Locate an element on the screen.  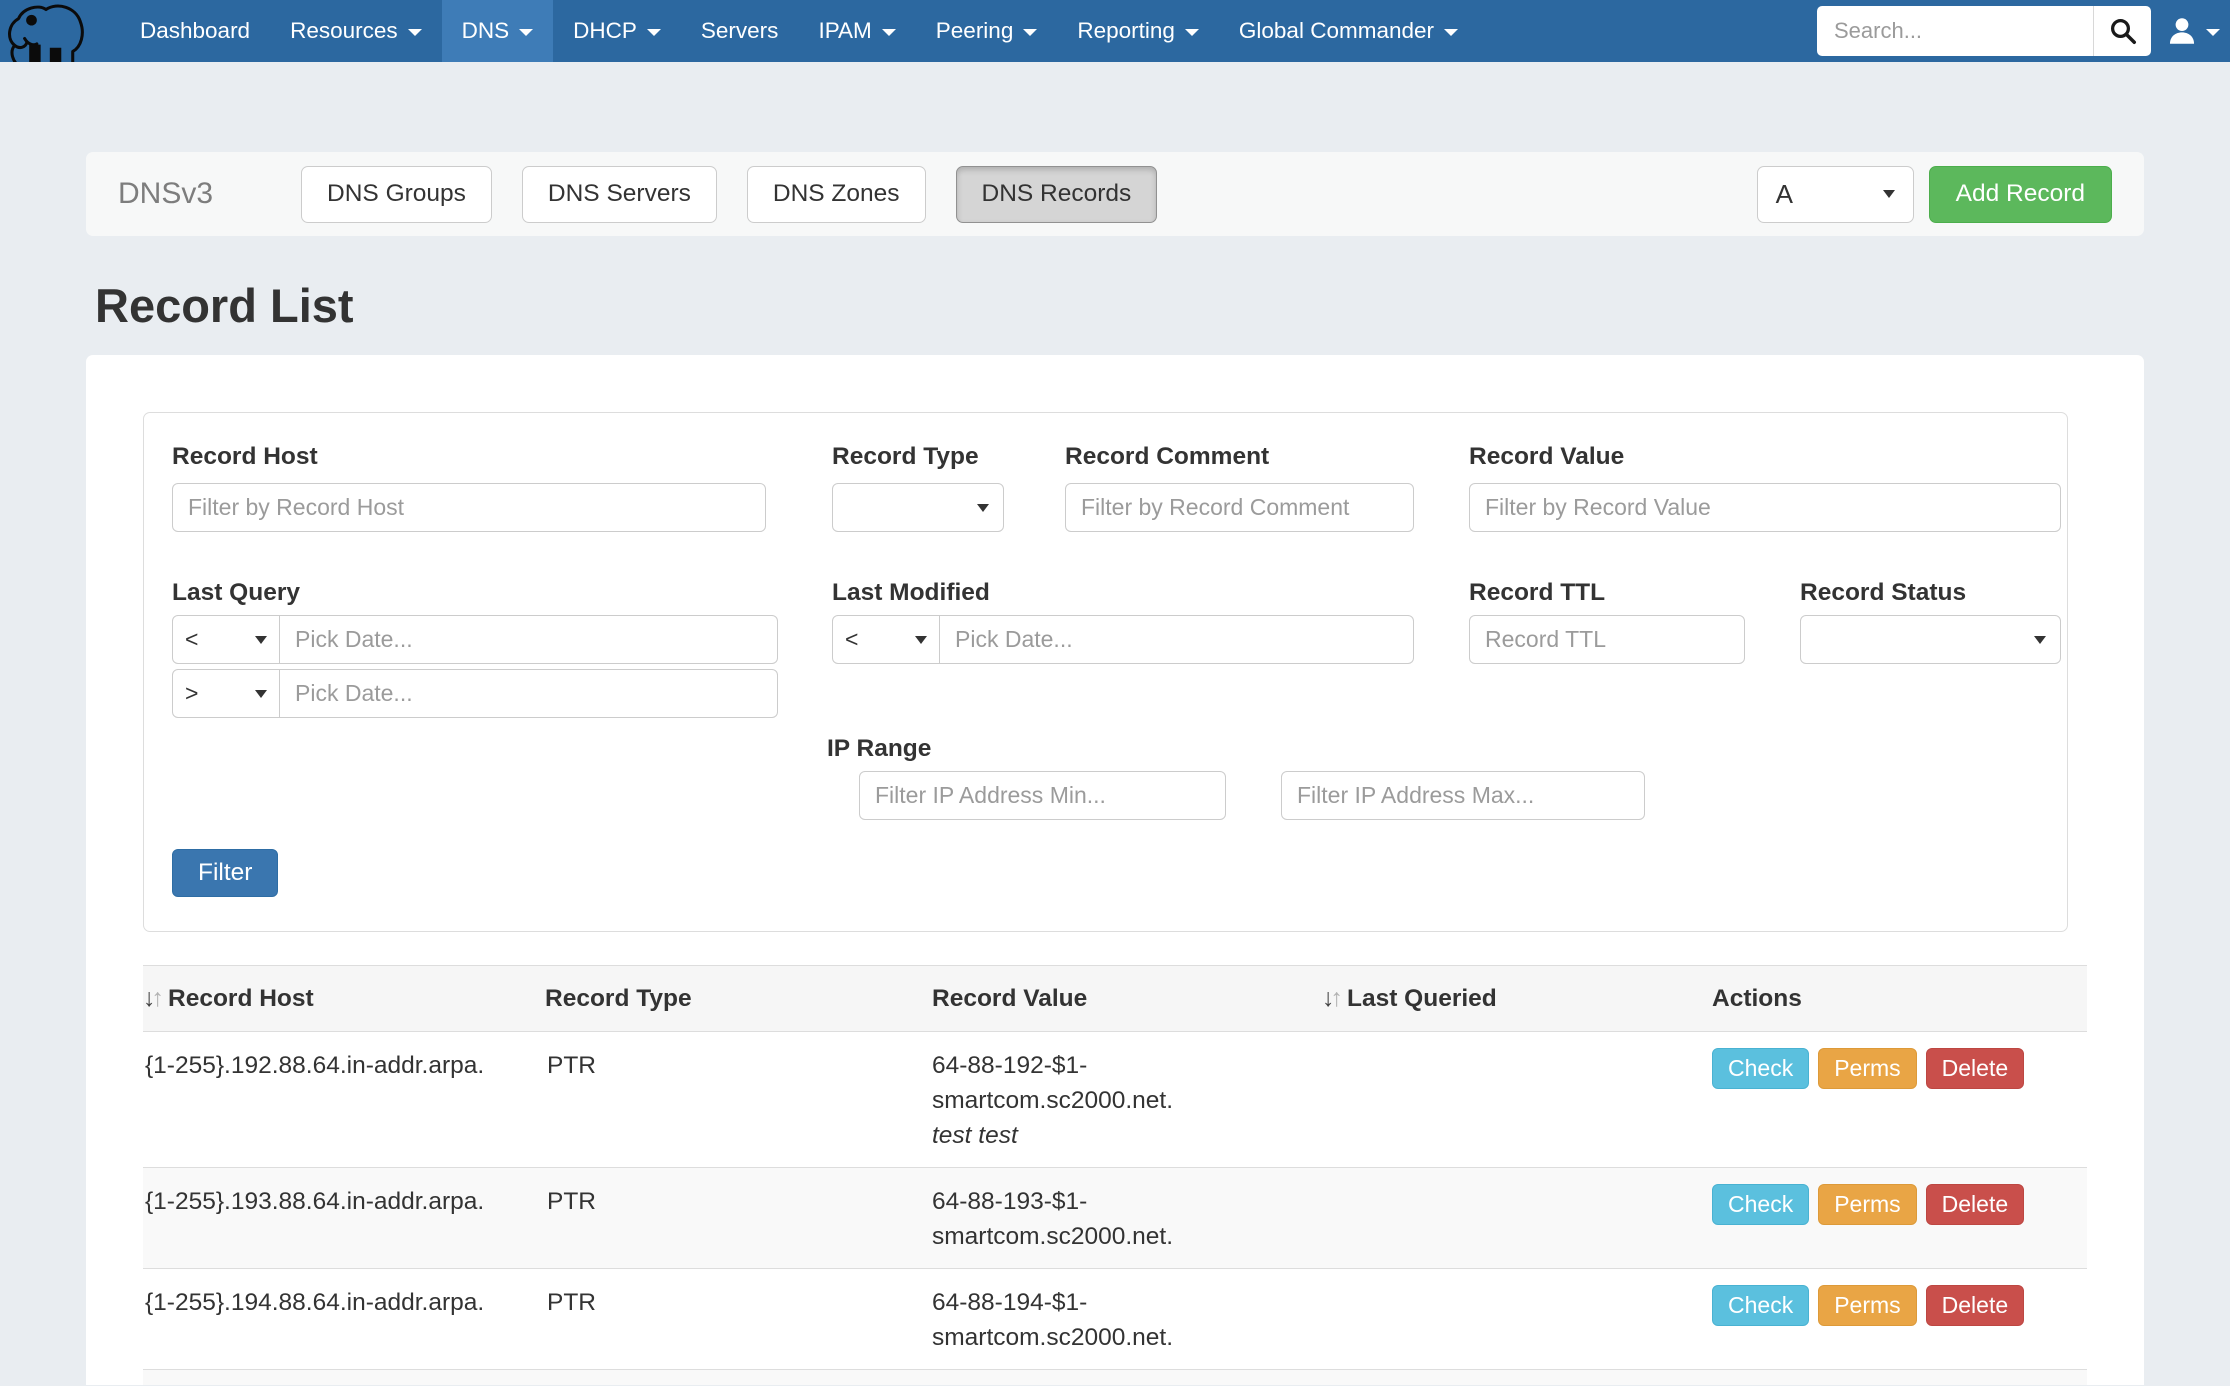
dnsv3-title: DNSv3 is located at coordinates (166, 193).